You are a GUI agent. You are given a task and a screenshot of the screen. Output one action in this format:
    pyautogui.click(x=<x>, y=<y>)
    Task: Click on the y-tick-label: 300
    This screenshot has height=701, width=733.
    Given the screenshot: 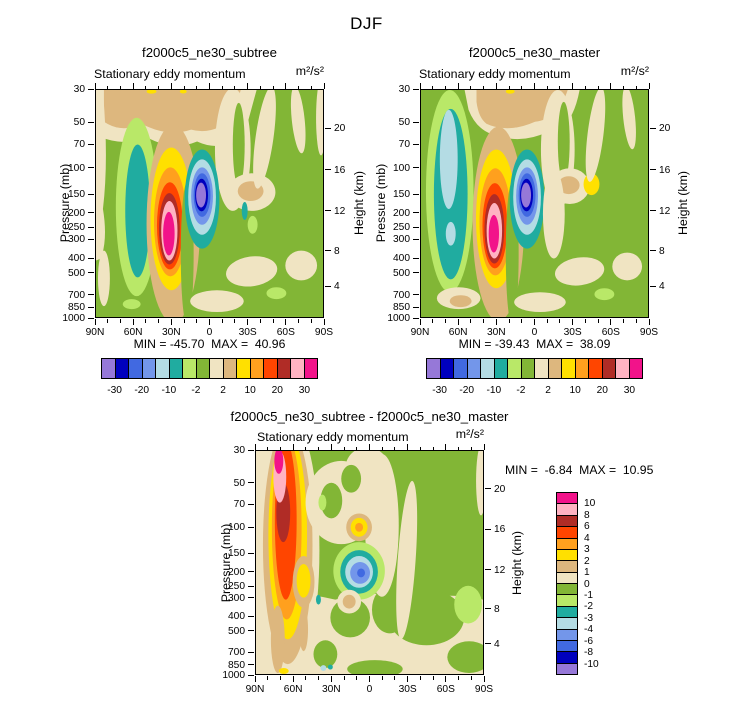 What is the action you would take?
    pyautogui.click(x=401, y=240)
    